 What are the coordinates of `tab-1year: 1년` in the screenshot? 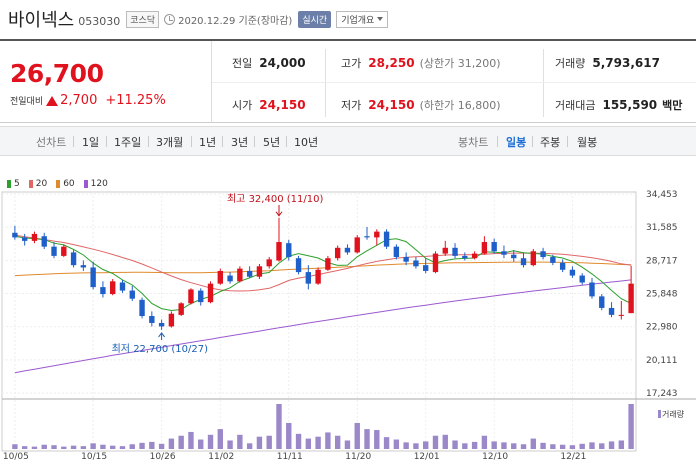 It's located at (208, 142).